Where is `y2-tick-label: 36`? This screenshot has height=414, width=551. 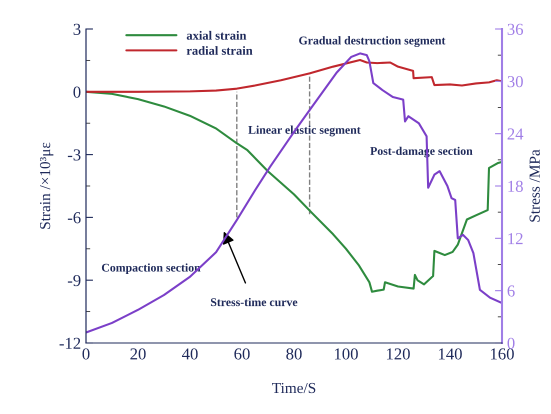
y2-tick-label: 36 is located at coordinates (516, 29).